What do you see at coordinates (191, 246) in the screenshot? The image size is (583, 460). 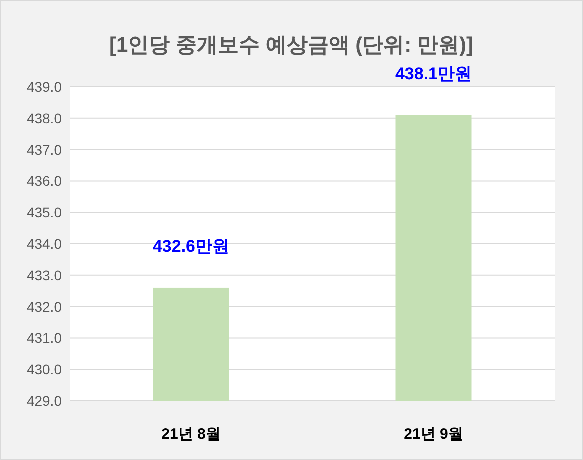 I see `data-label: 432.6만원` at bounding box center [191, 246].